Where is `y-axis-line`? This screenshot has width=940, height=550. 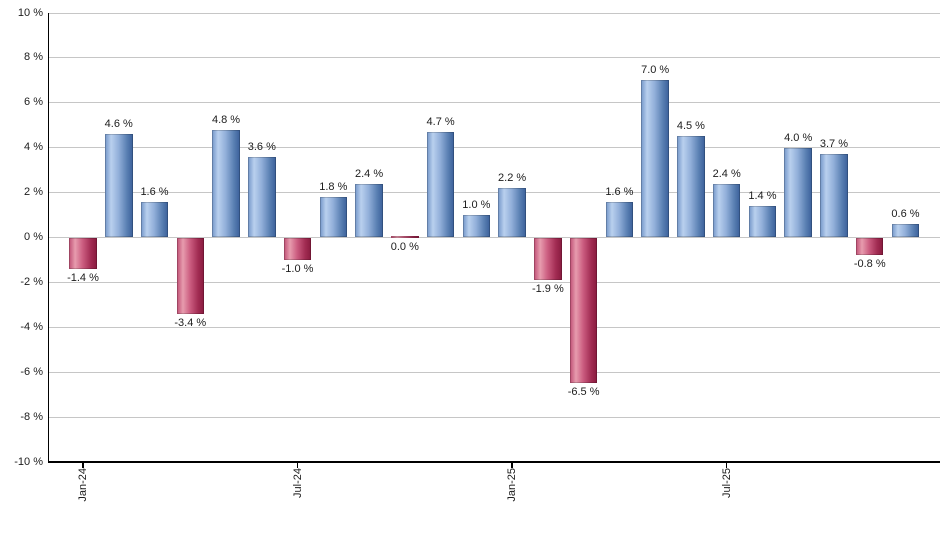 y-axis-line is located at coordinates (48, 238).